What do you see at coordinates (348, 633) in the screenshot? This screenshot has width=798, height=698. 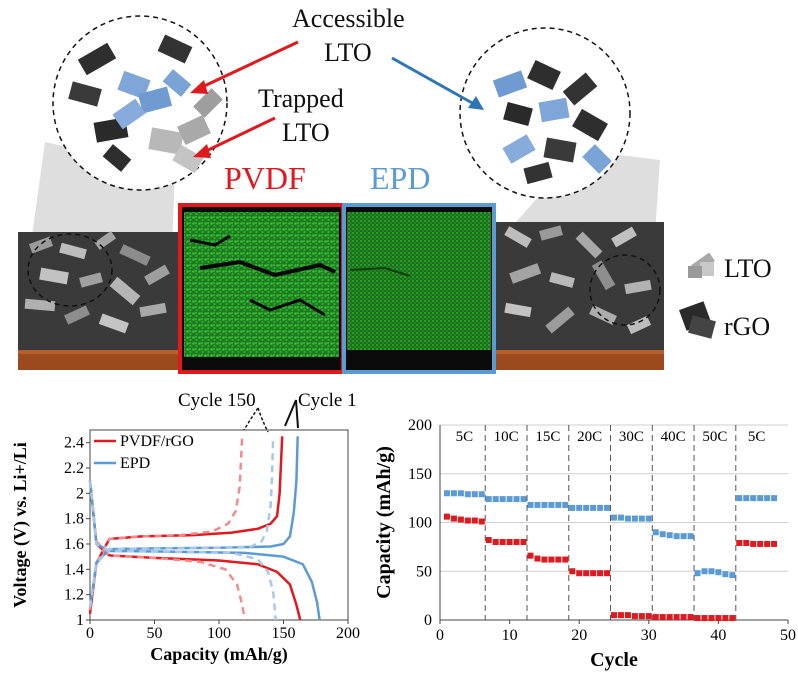 I see `x-tick-label: 200` at bounding box center [348, 633].